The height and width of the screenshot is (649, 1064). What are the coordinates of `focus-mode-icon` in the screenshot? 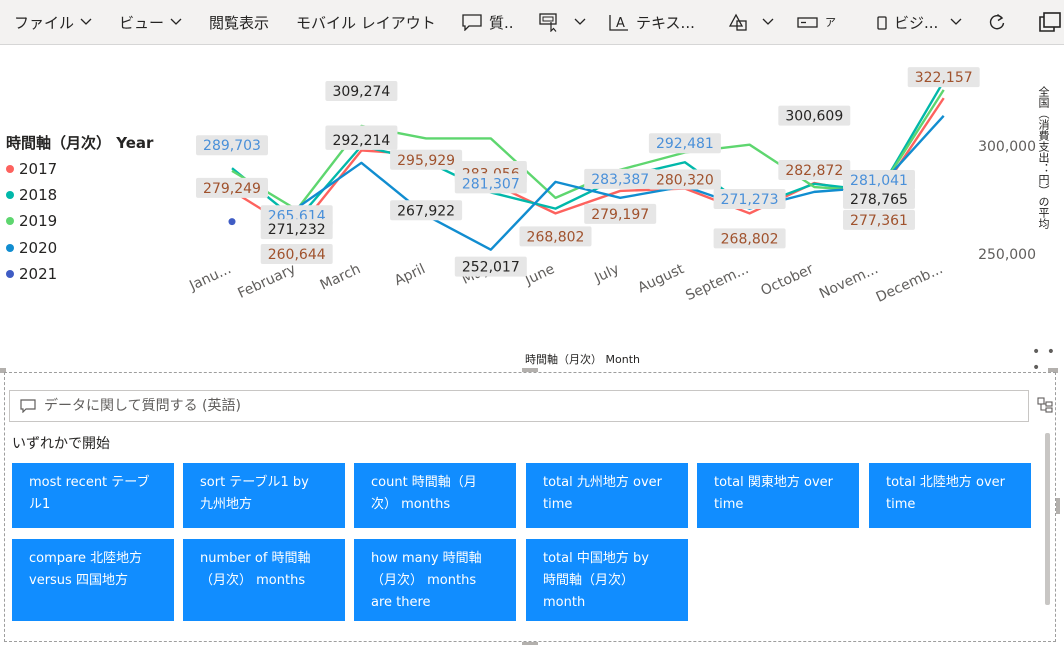 It's located at (1050, 22).